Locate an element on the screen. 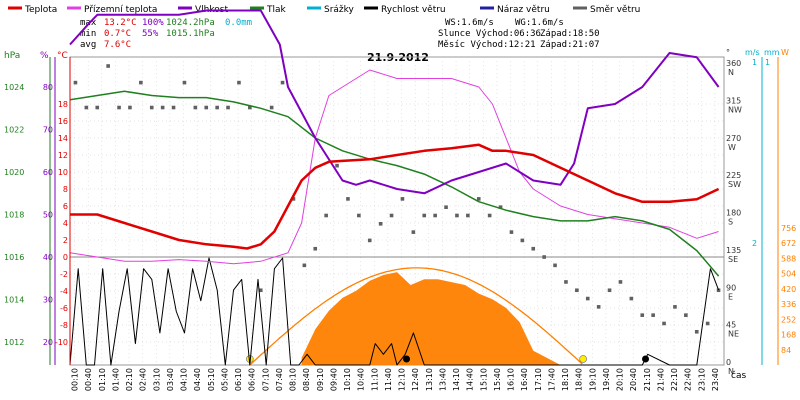 The height and width of the screenshot is (400, 800). stats-min-temp: 0.7°C is located at coordinates (117, 34).